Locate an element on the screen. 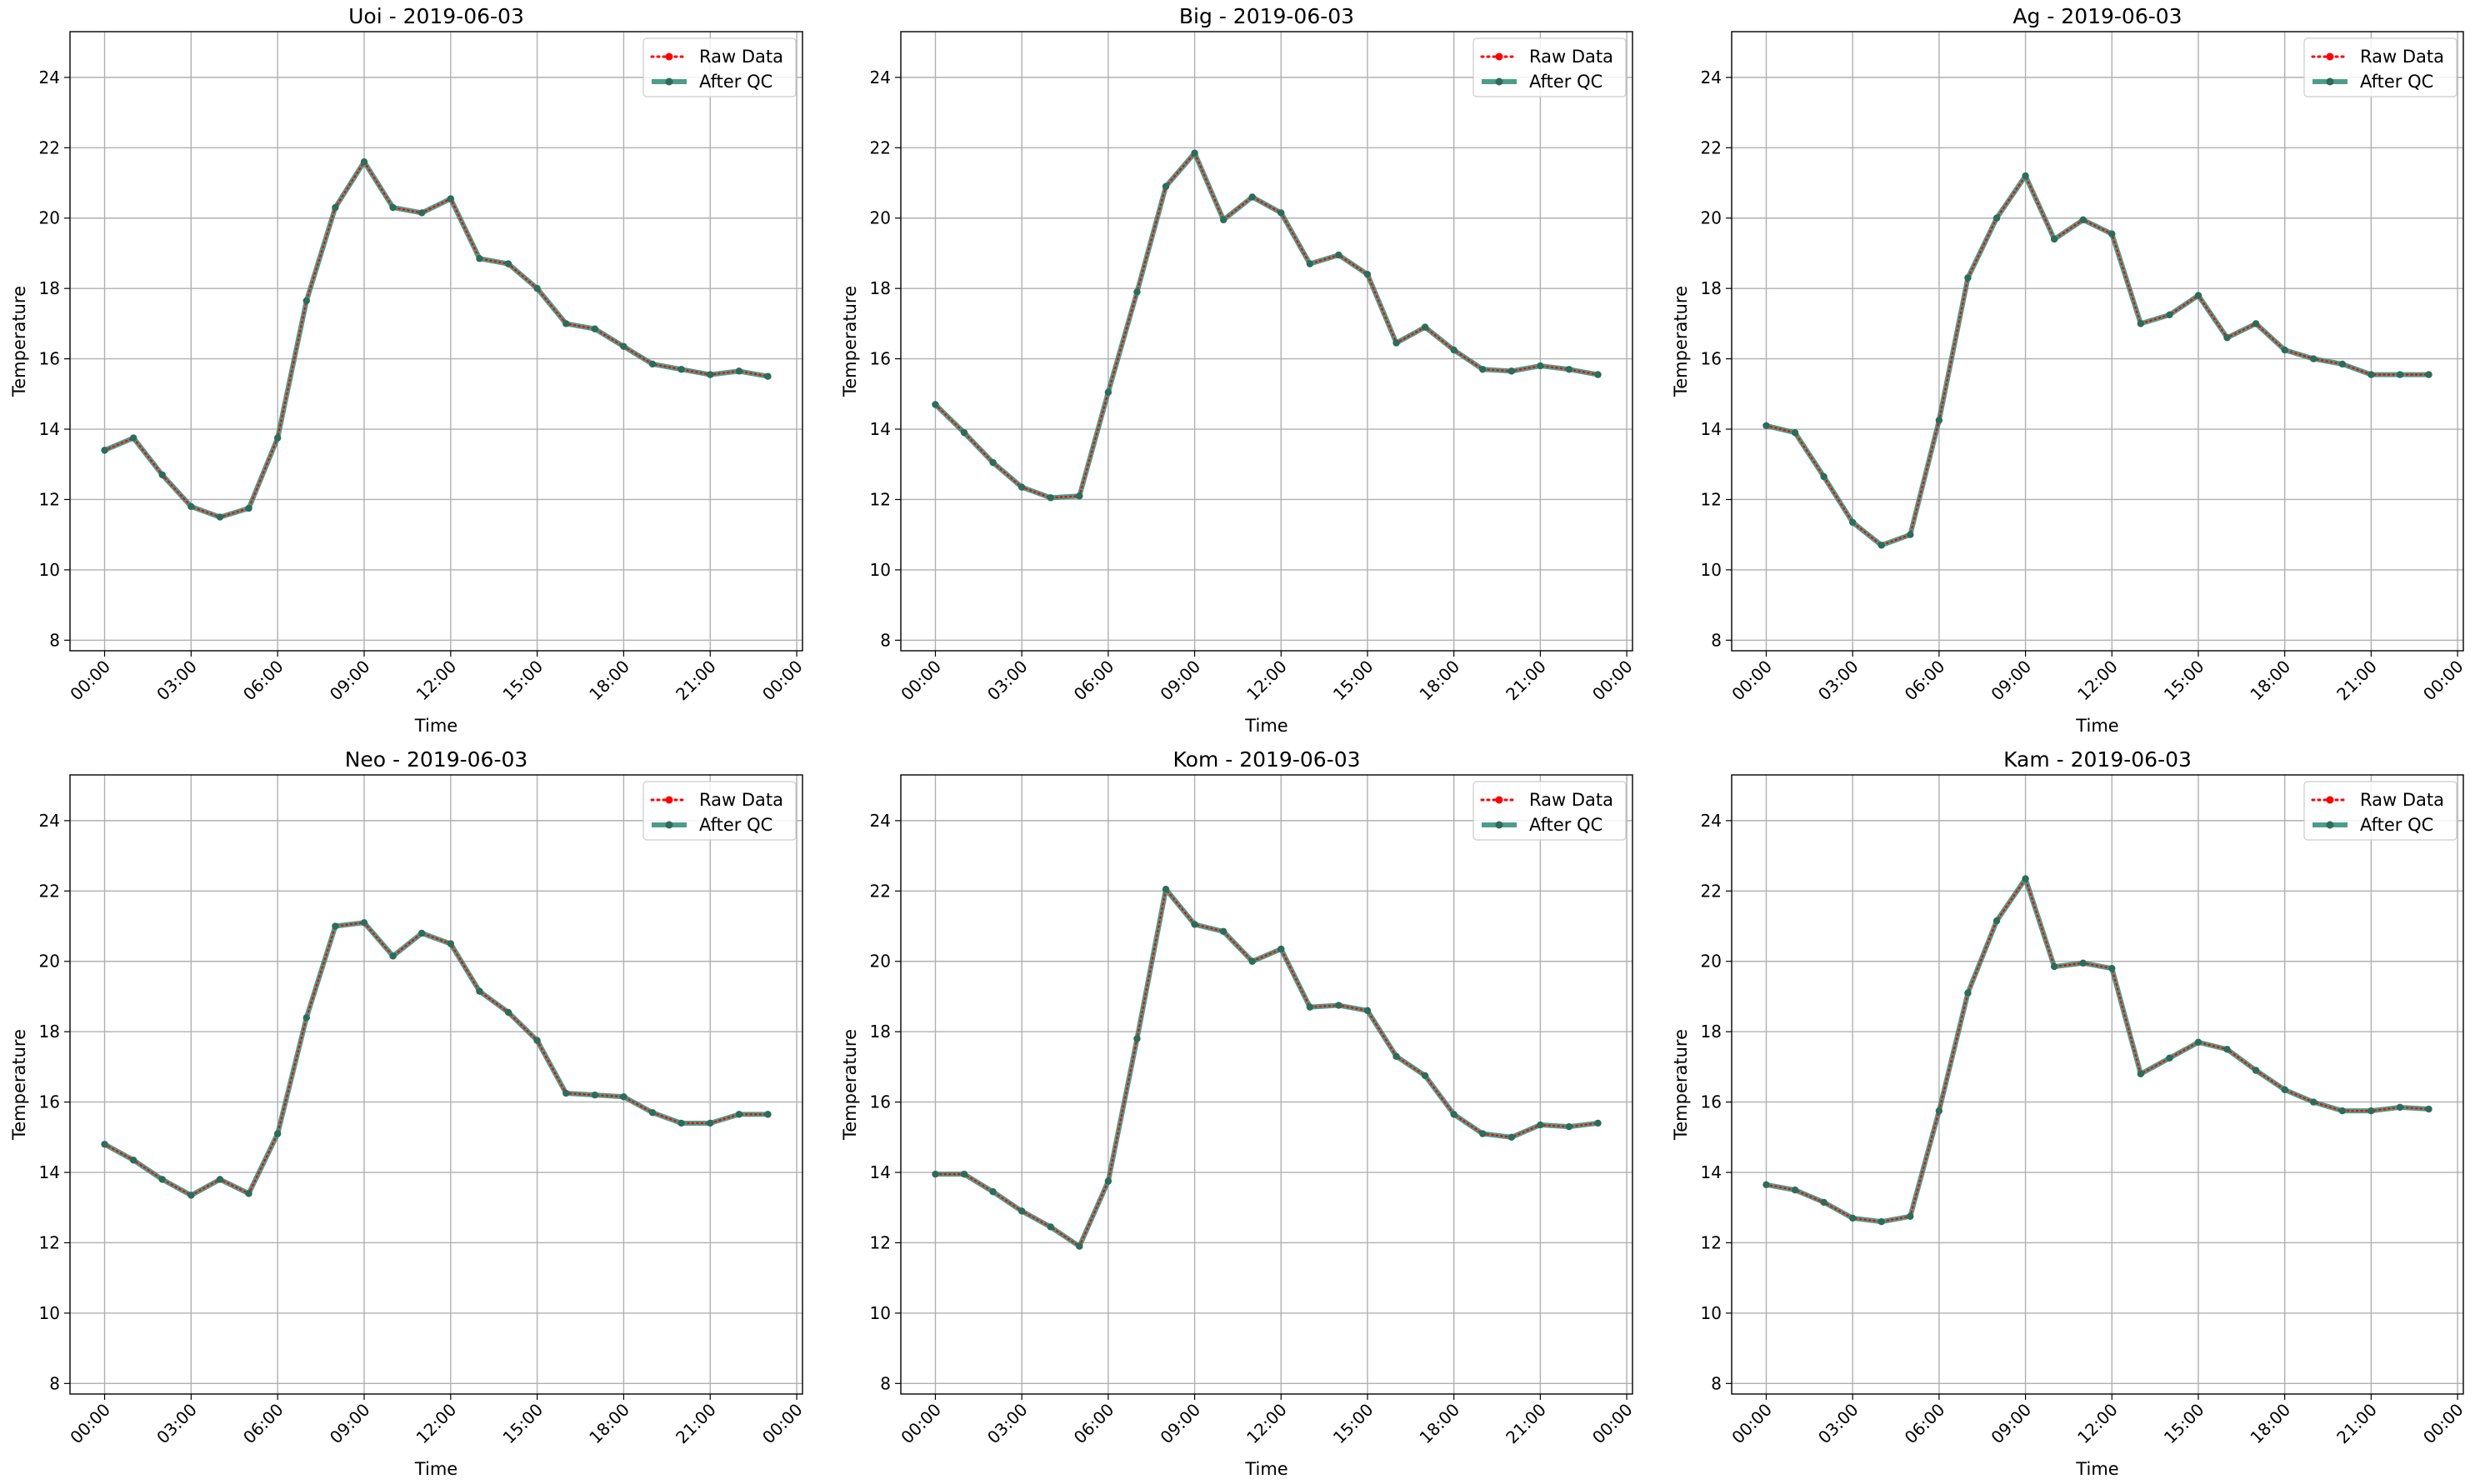 The width and height of the screenshot is (2485, 1484). legend-marker-raw-data is located at coordinates (2330, 57).